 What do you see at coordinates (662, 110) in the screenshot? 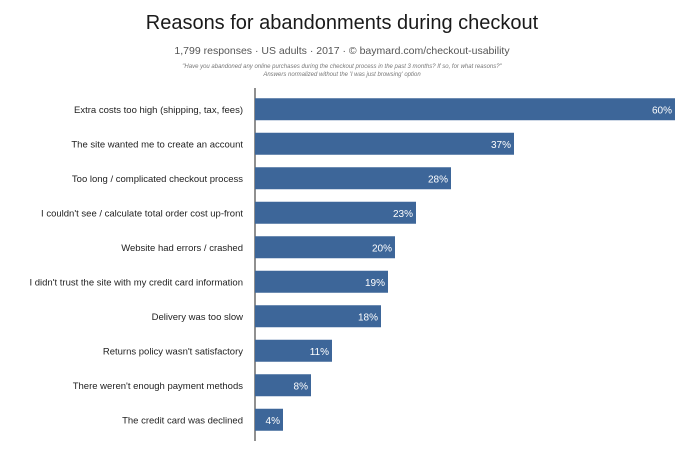
I see `value-label: 60%` at bounding box center [662, 110].